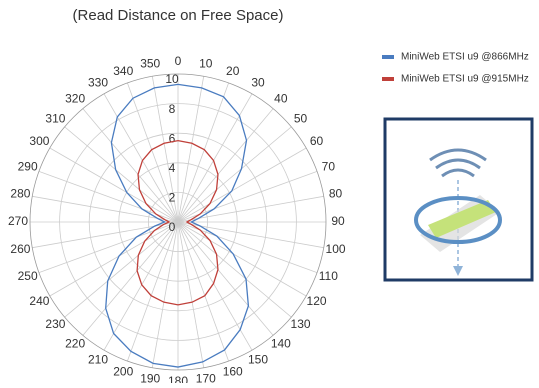  I want to click on angle-tick-label: 120, so click(317, 301).